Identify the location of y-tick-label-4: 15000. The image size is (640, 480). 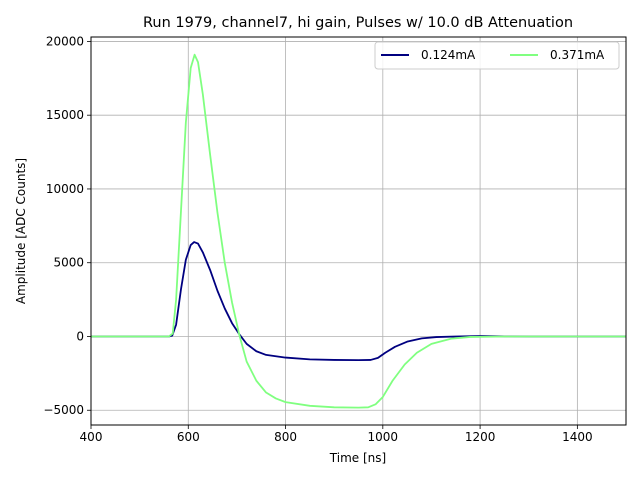
(65, 115).